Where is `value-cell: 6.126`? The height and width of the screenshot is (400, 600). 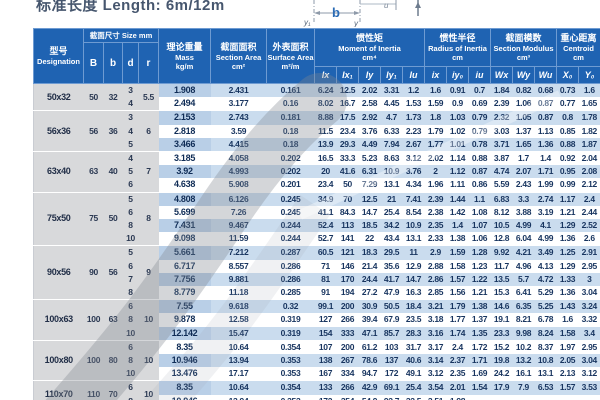
value-cell: 6.126 is located at coordinates (238, 198).